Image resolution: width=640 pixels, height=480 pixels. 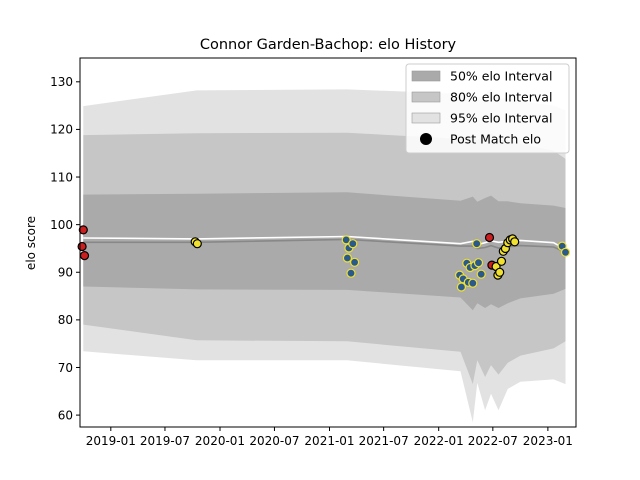 I want to click on y-tick-label: 90, so click(x=65, y=273).